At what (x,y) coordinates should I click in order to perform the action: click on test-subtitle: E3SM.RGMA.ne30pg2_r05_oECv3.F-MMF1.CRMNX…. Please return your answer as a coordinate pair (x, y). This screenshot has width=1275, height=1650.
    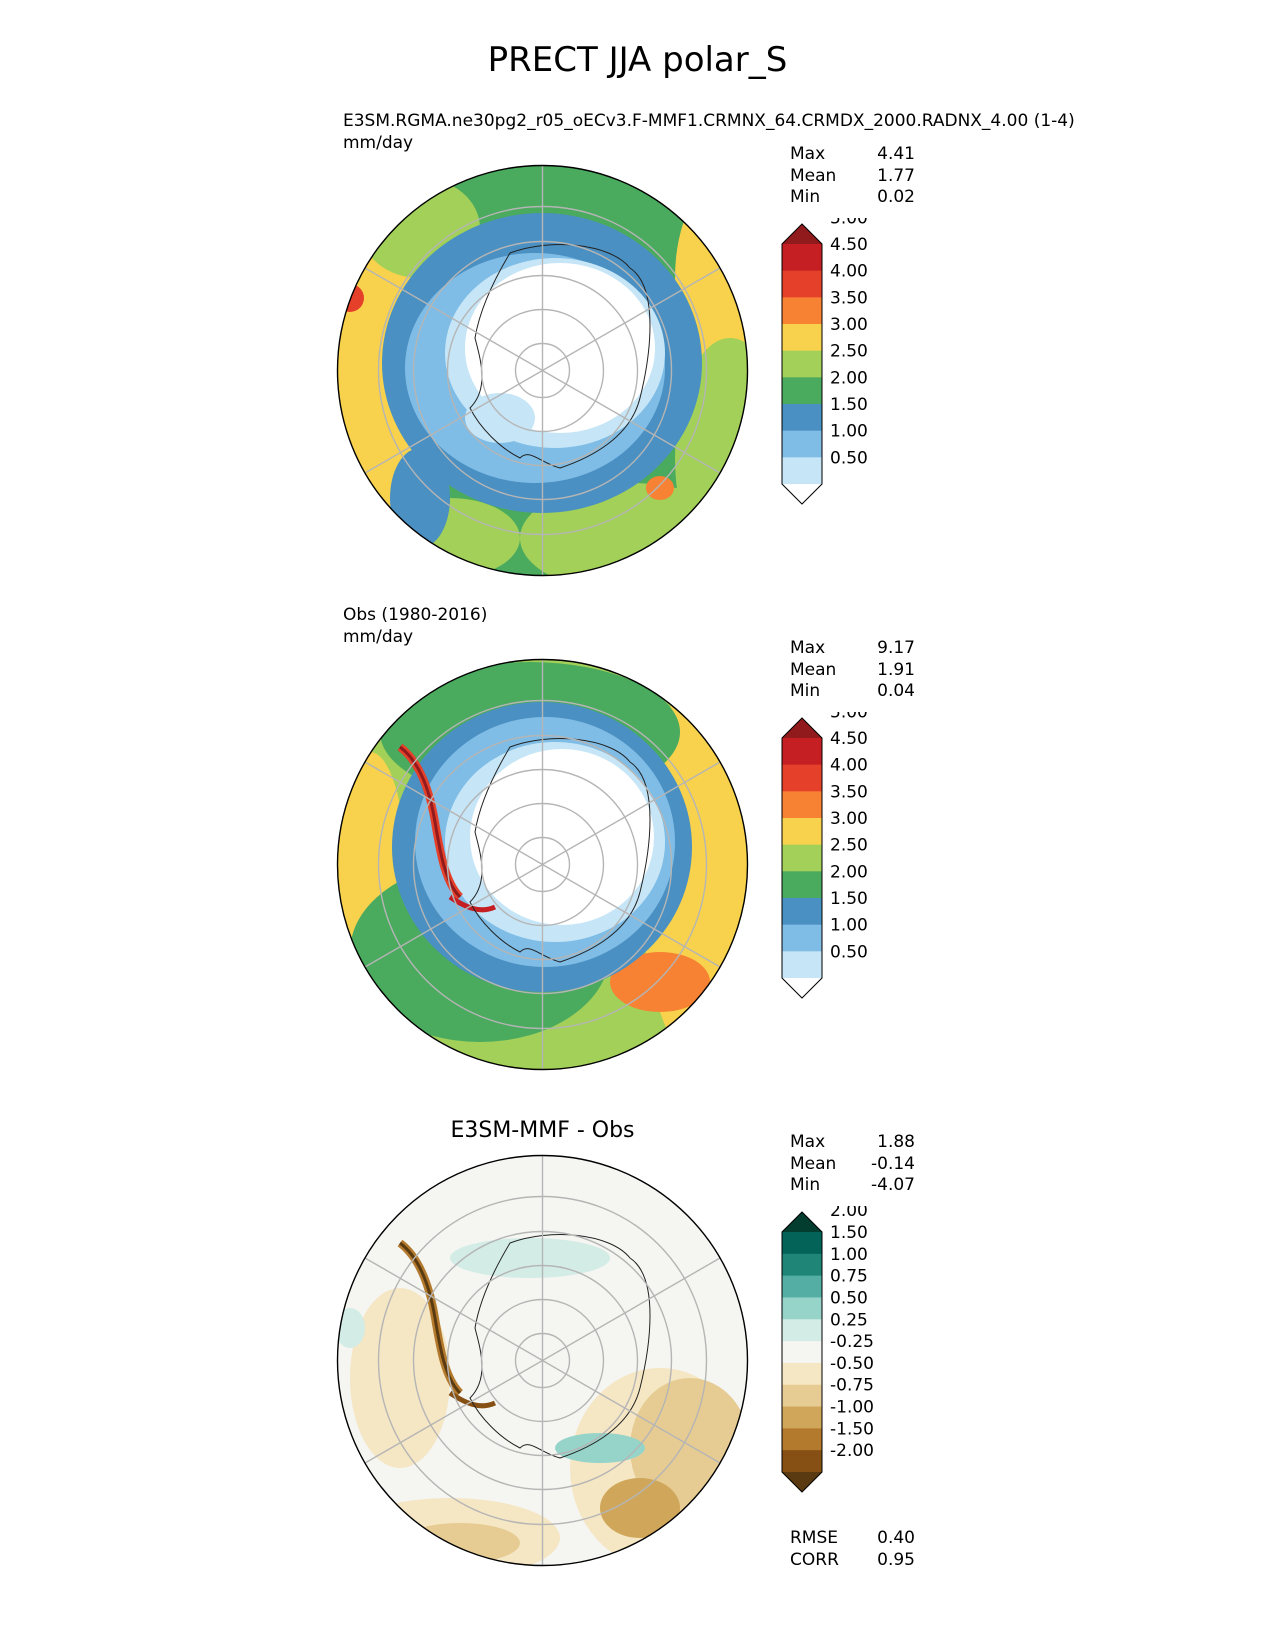
    Looking at the image, I should click on (709, 121).